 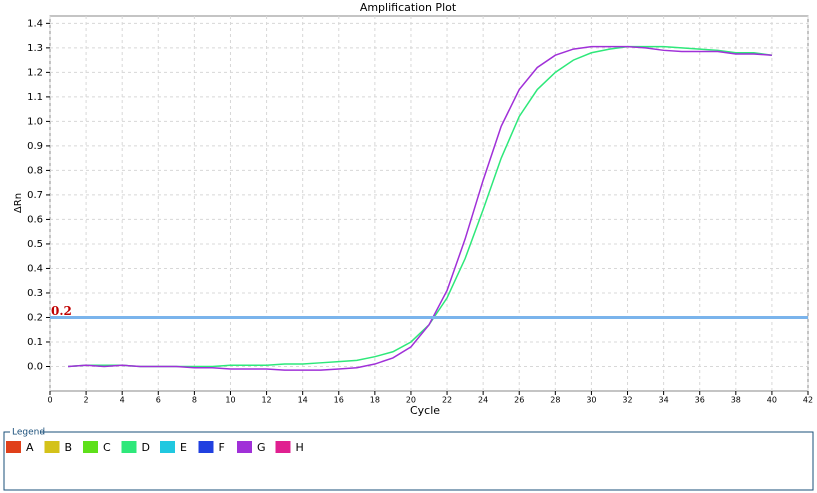 I want to click on y-axis-label: ΔRn, so click(x=18, y=203).